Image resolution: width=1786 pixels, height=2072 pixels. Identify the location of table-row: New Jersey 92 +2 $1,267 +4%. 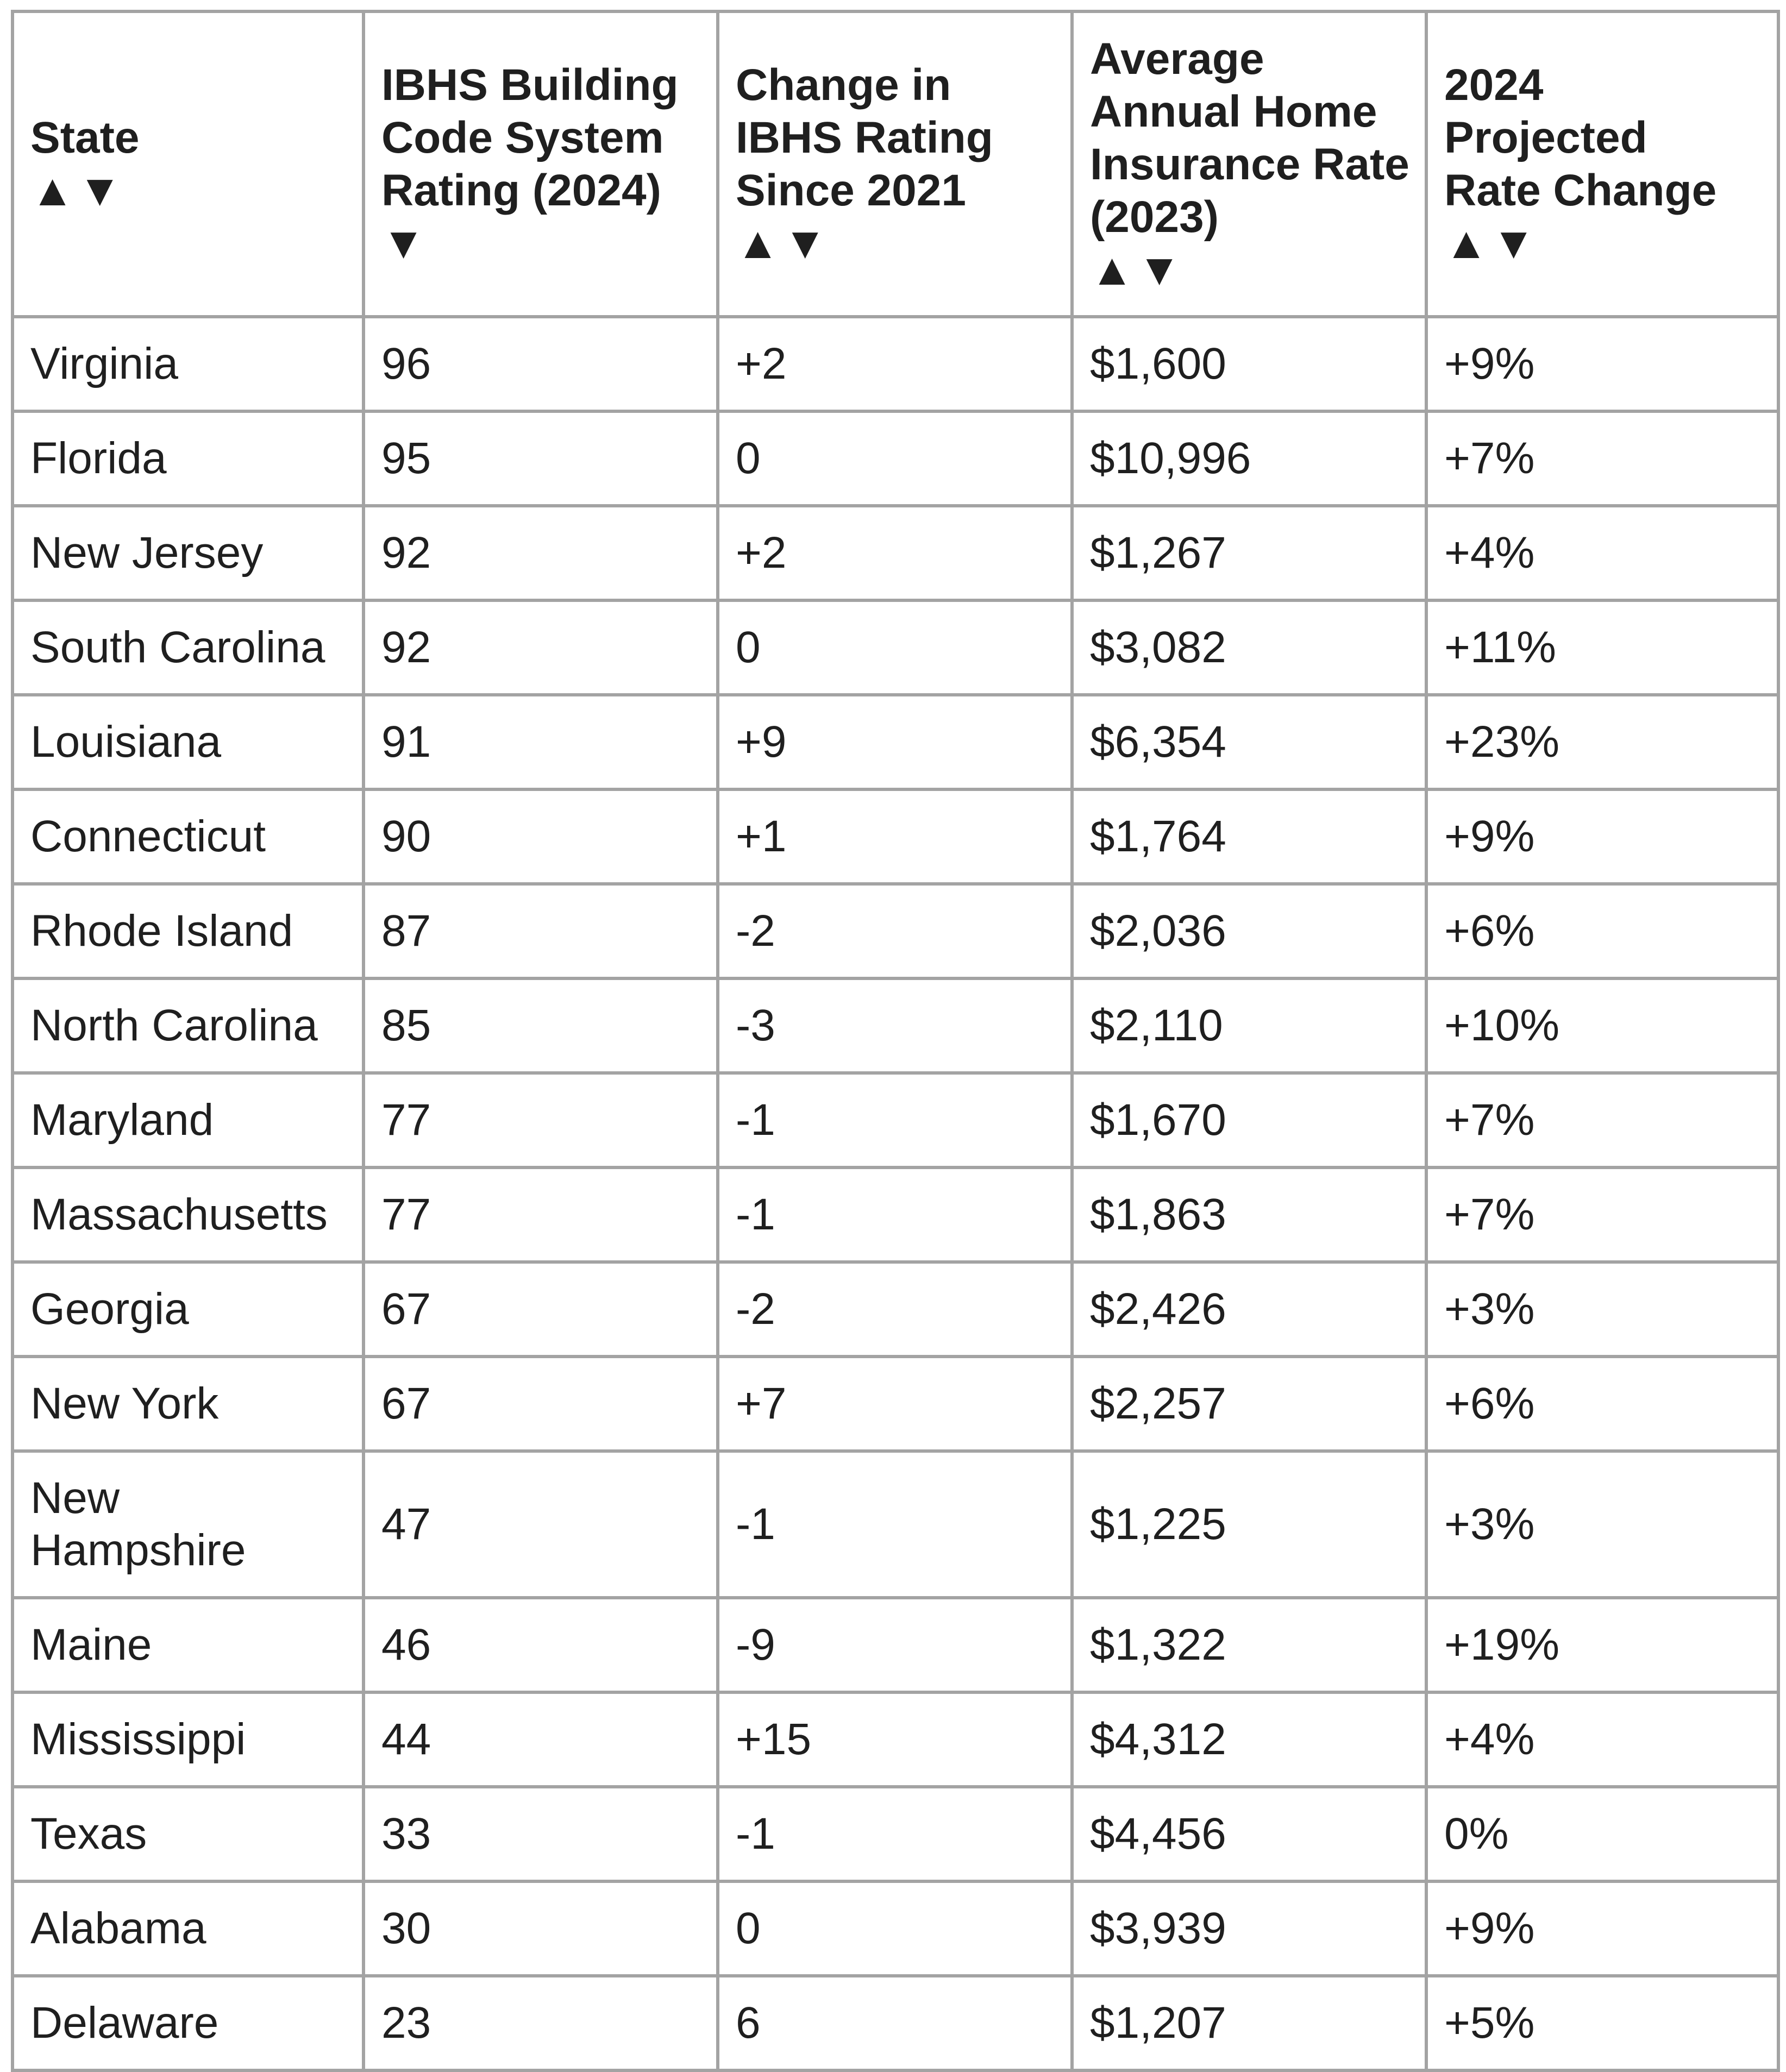
(895, 553).